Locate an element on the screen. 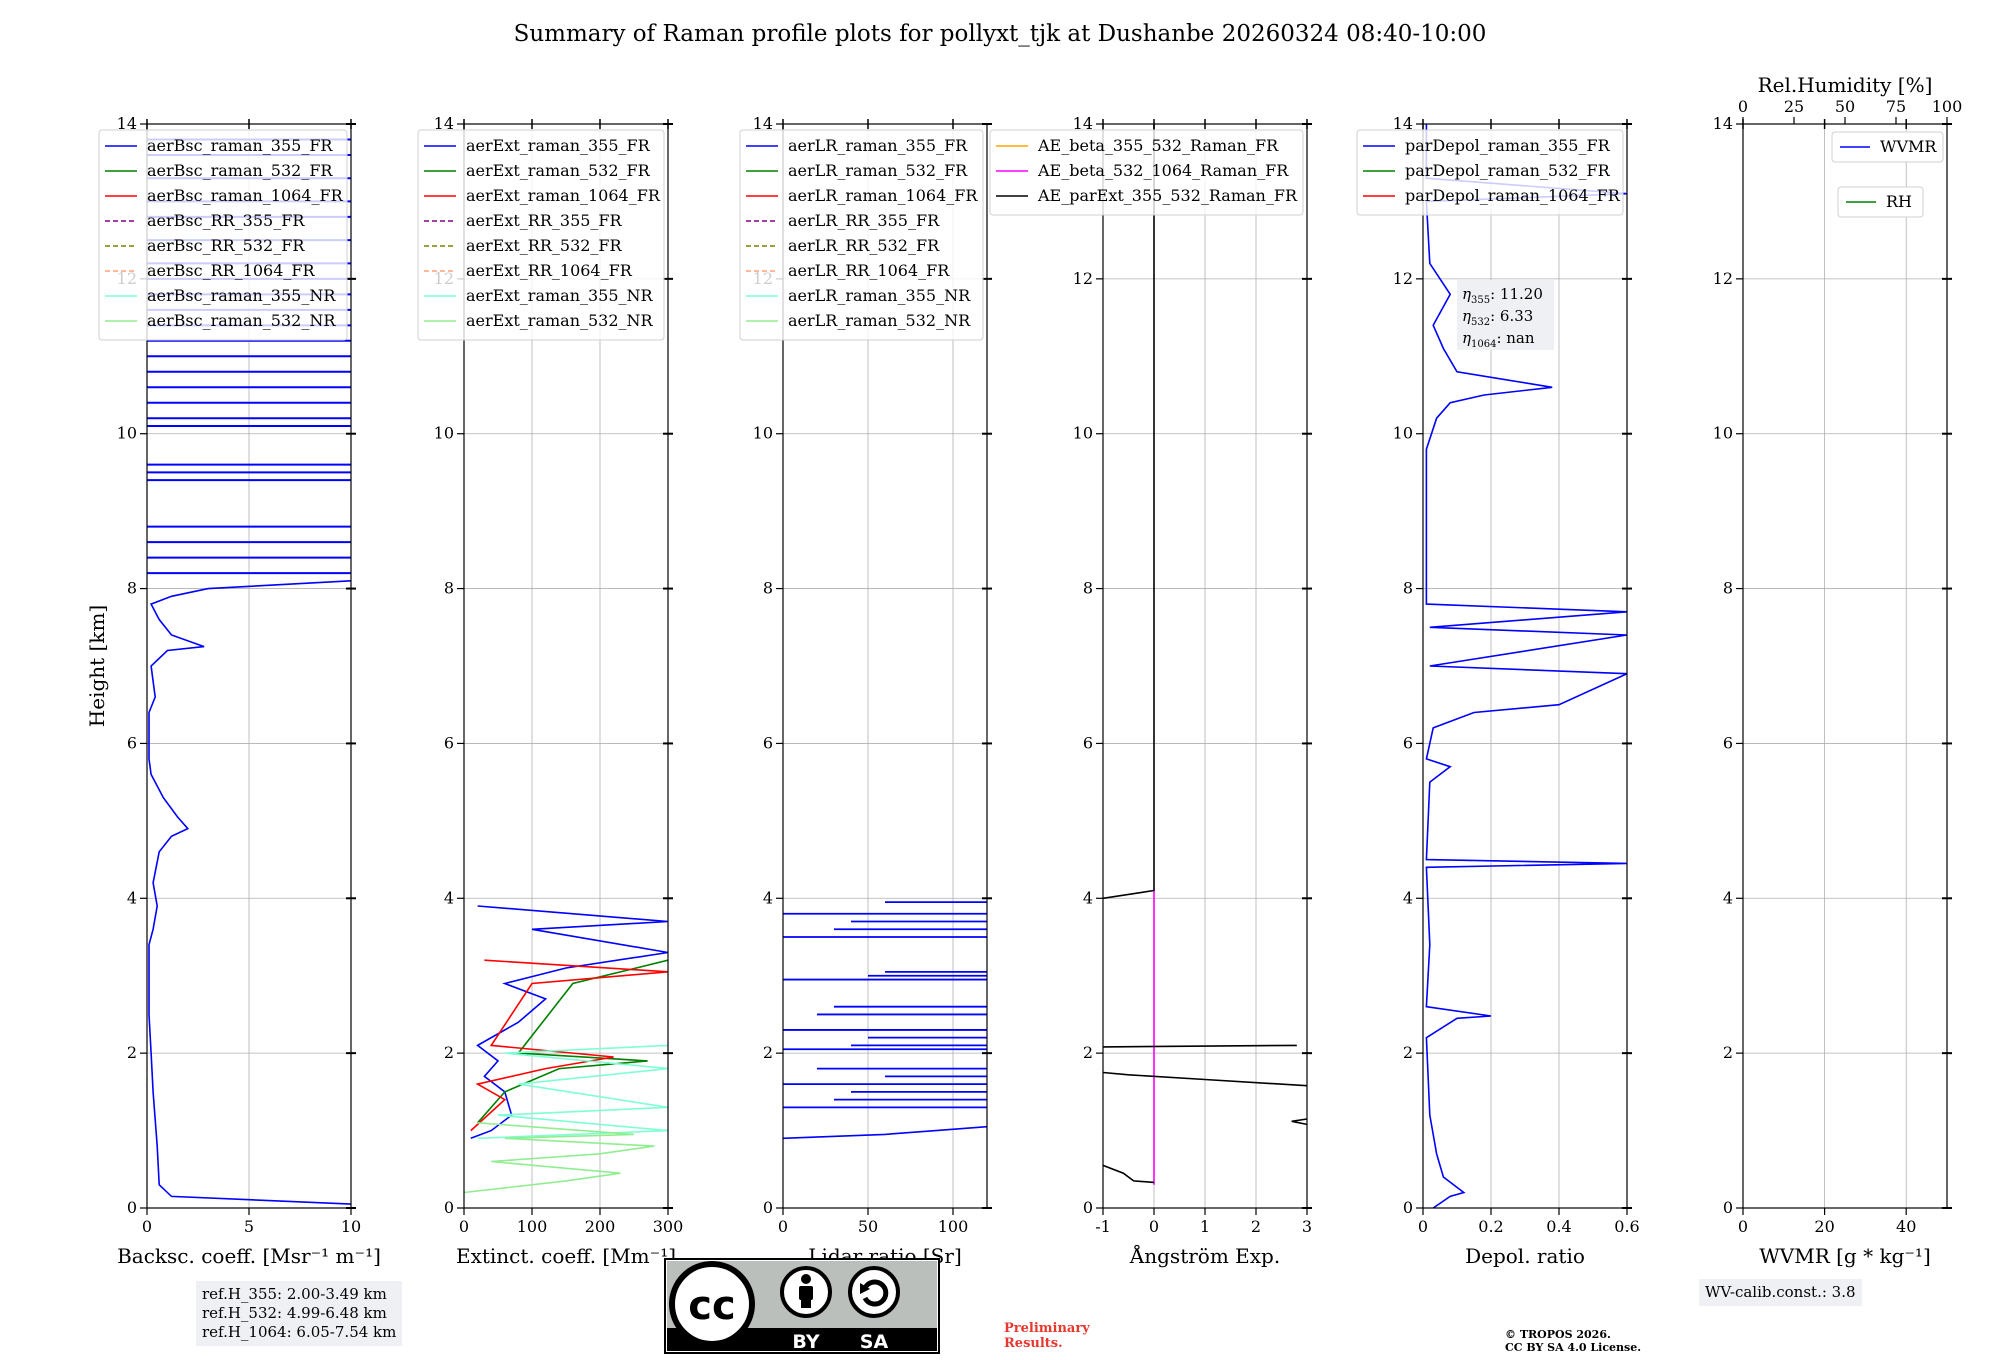 This screenshot has height=1360, width=2000. legend-label: aerLR_RR_355_FR is located at coordinates (864, 220).